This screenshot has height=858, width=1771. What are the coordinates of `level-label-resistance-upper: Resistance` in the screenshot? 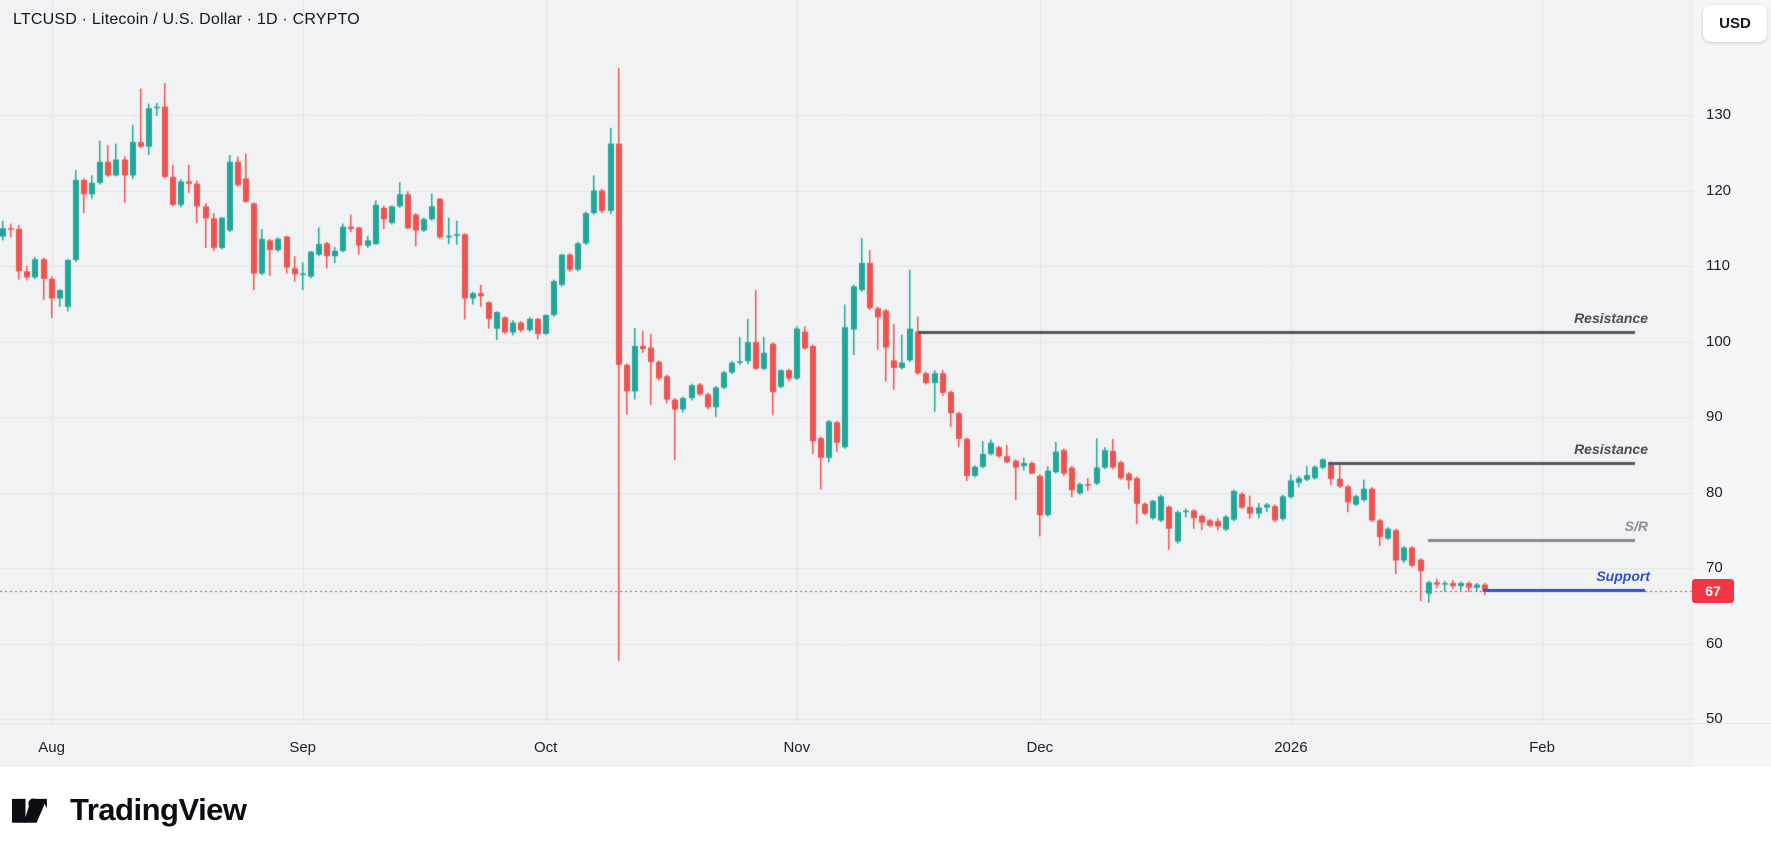 It's located at (1611, 317).